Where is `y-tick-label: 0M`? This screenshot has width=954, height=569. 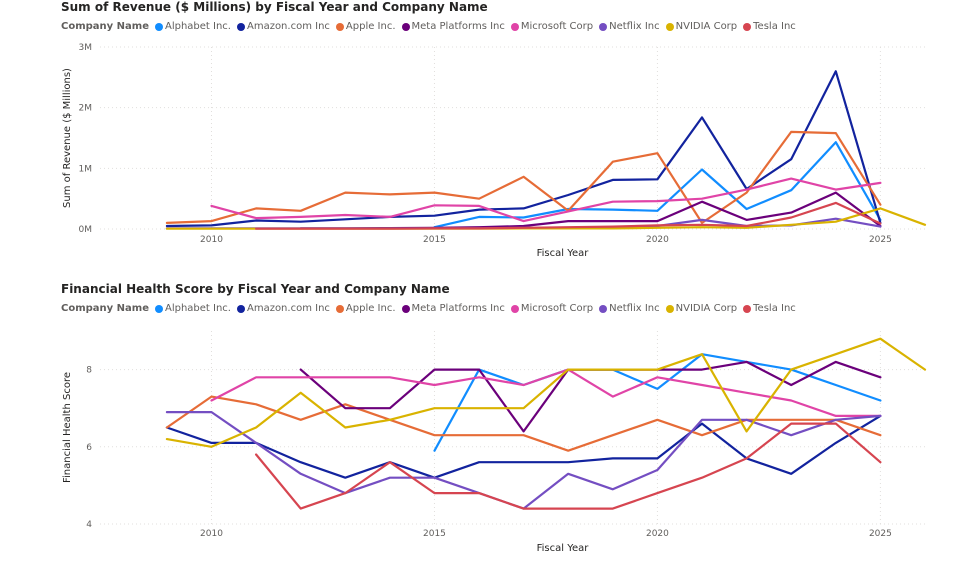 y-tick-label: 0M is located at coordinates (86, 230).